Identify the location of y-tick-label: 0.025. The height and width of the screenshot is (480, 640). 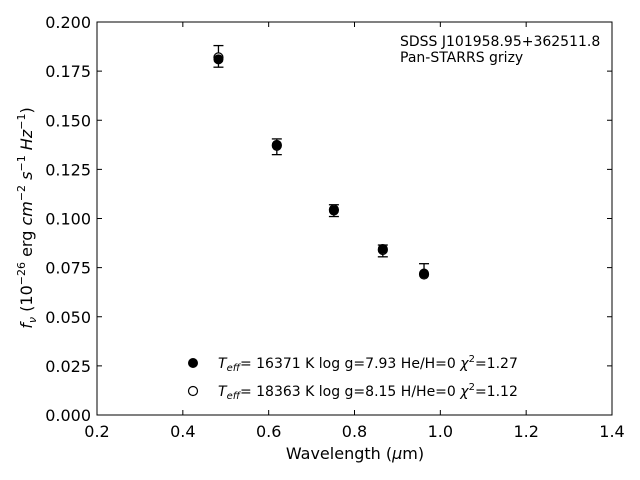
(68, 366).